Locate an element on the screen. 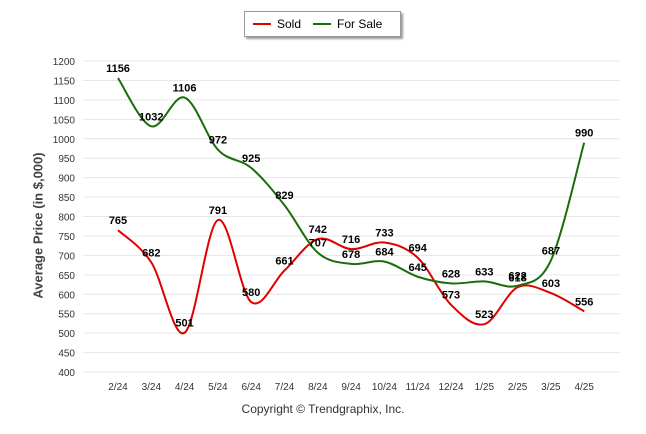 The height and width of the screenshot is (434, 646). x-tick-label: 3/24 is located at coordinates (152, 387).